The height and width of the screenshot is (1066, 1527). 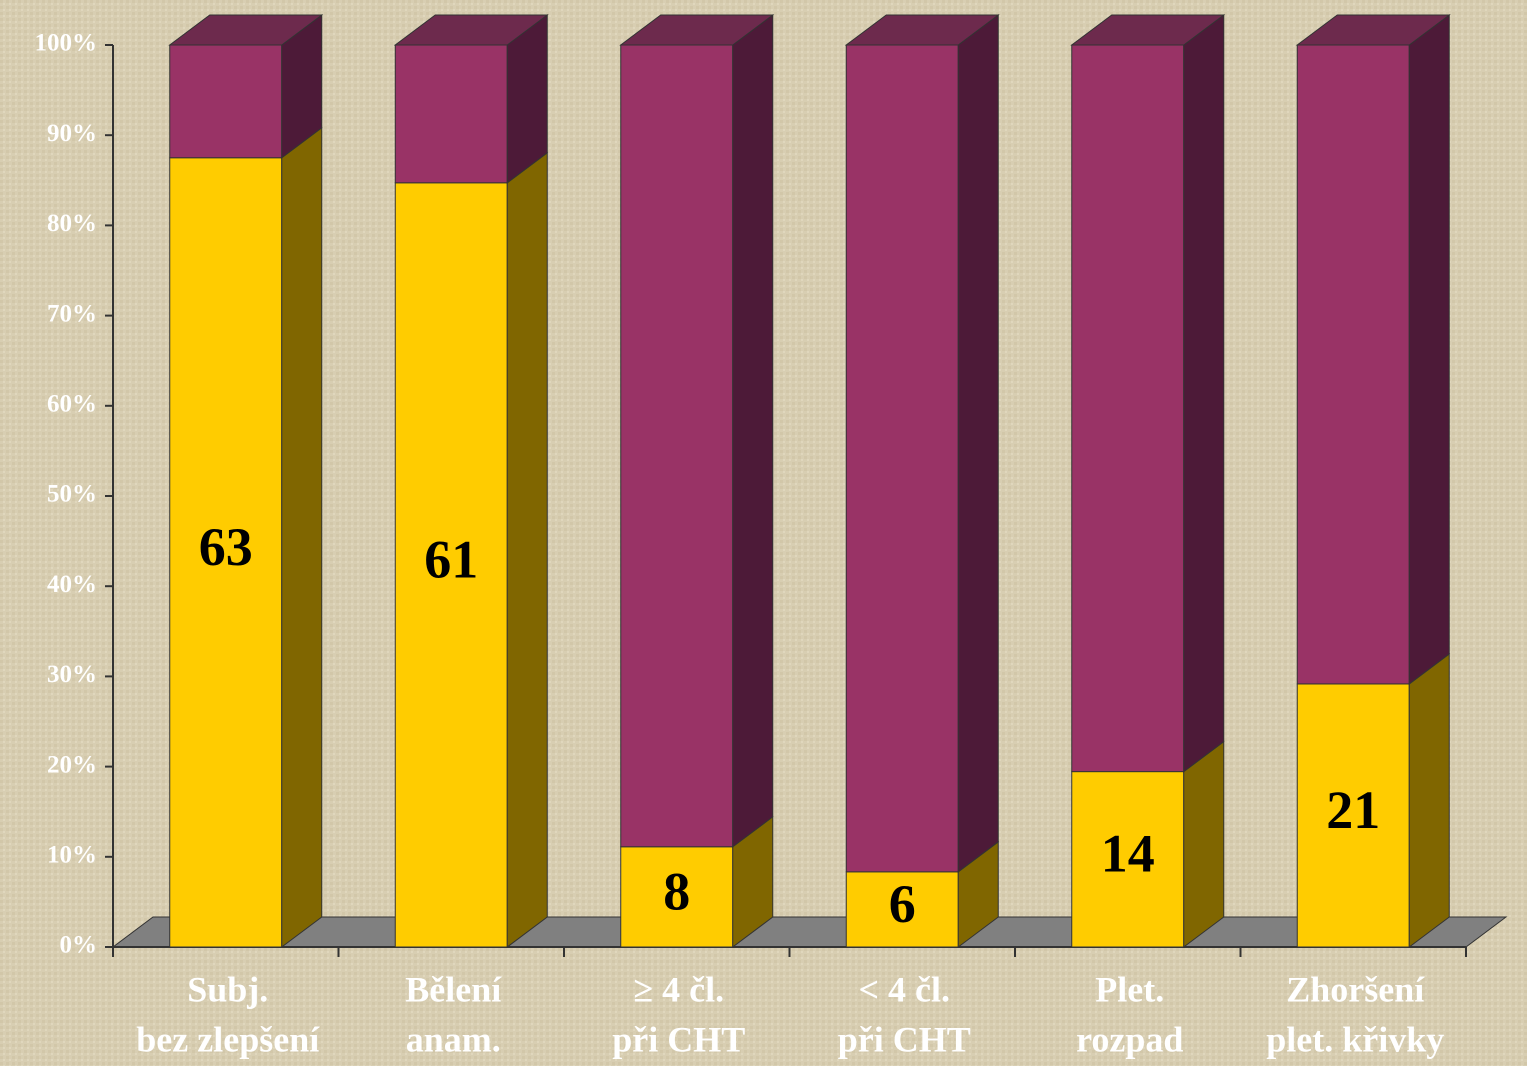 What do you see at coordinates (228, 1039) in the screenshot?
I see `x-tick-label: bez zlepšení` at bounding box center [228, 1039].